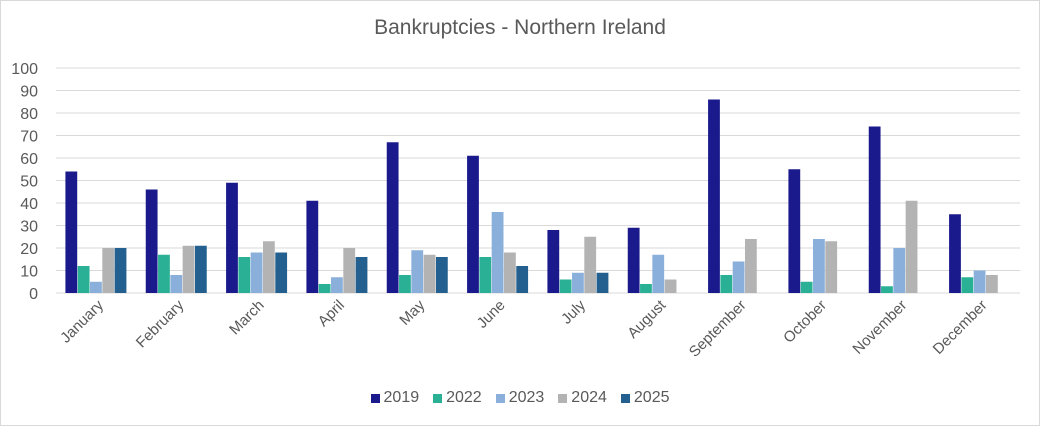 This screenshot has height=426, width=1040. Describe the element at coordinates (526, 397) in the screenshot. I see `legend-label: 2023` at that location.